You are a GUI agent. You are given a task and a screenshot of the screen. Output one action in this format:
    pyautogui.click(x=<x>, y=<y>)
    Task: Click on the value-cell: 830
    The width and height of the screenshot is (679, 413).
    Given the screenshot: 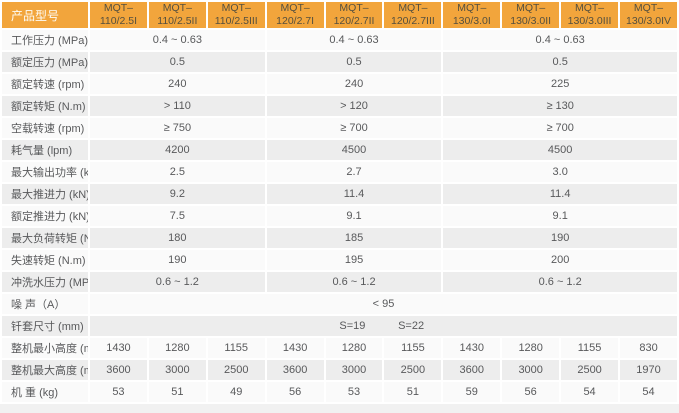 What is the action you would take?
    pyautogui.click(x=648, y=348)
    